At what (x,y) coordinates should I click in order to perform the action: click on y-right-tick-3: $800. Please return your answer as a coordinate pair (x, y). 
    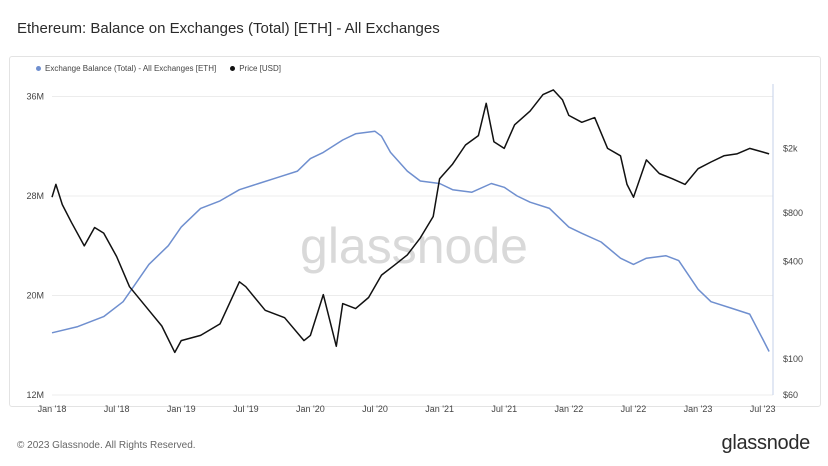
    Looking at the image, I should click on (793, 213).